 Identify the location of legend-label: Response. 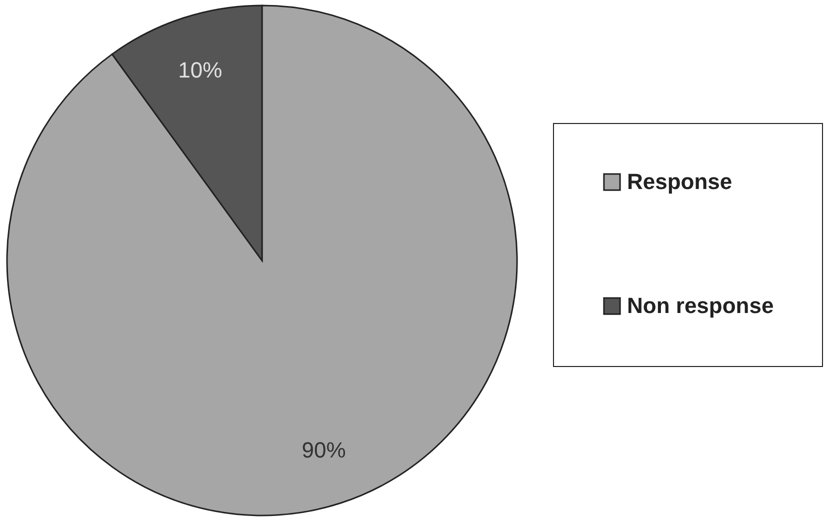
(679, 181).